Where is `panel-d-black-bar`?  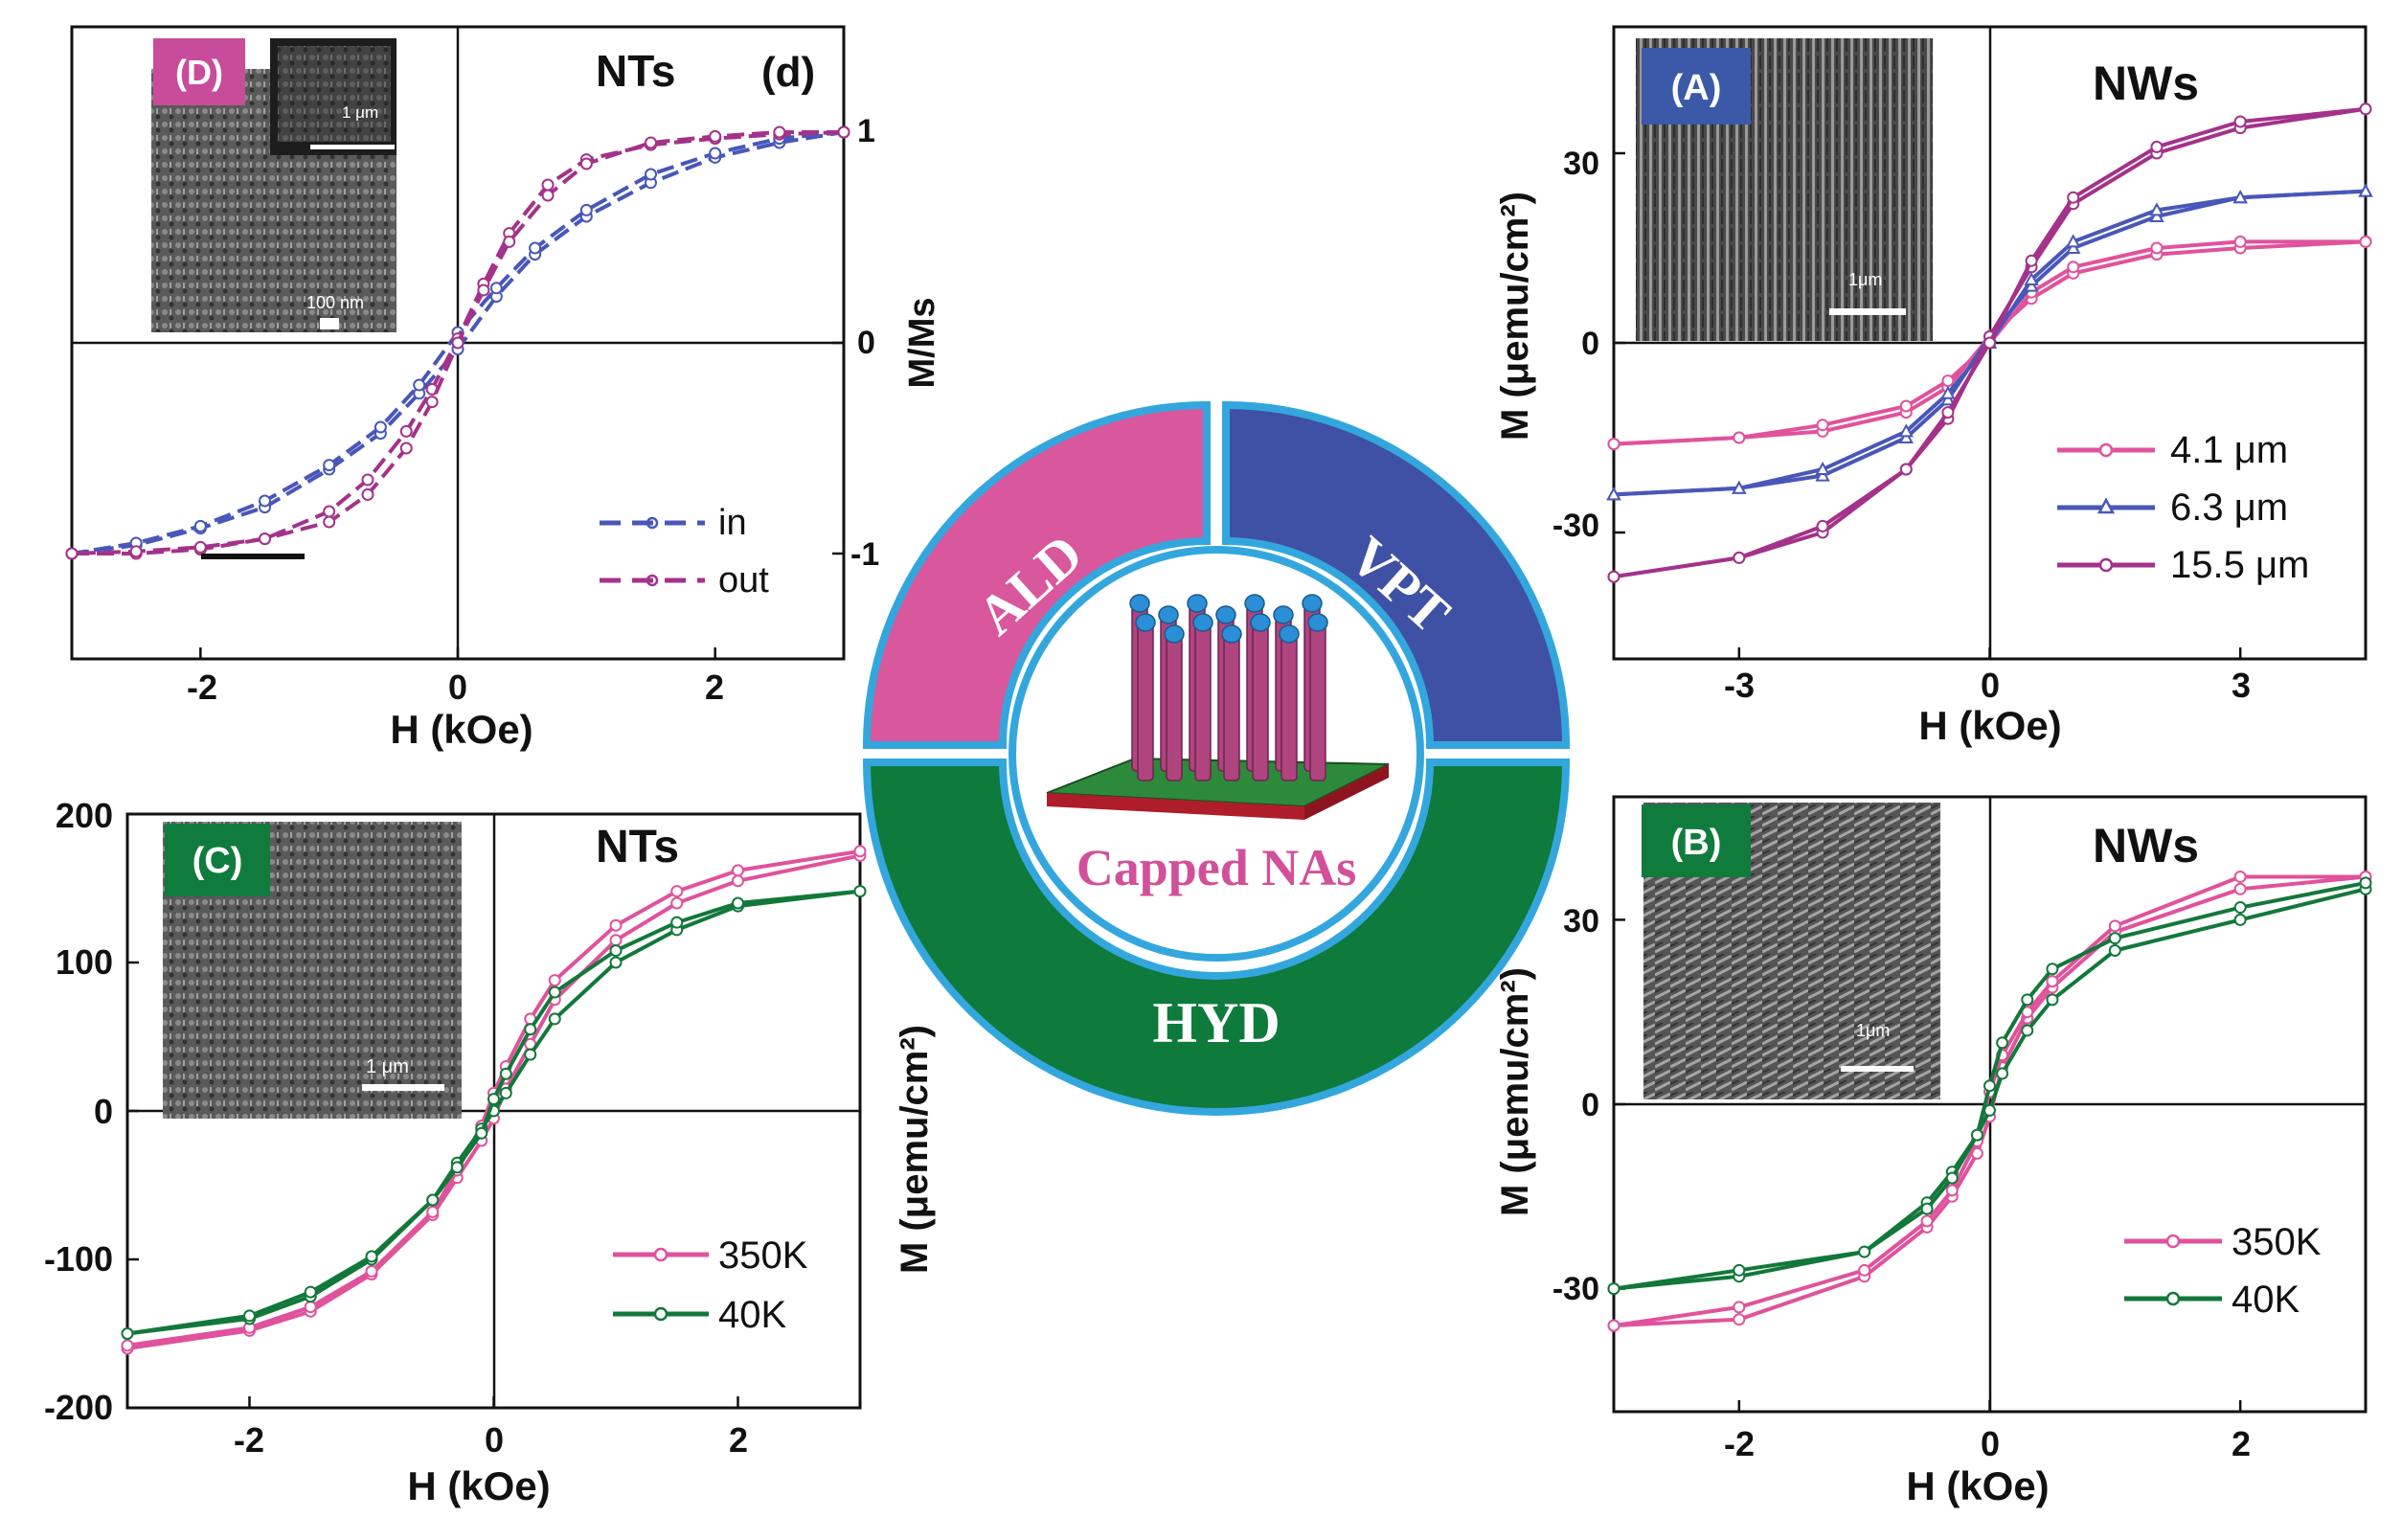 panel-d-black-bar is located at coordinates (253, 556).